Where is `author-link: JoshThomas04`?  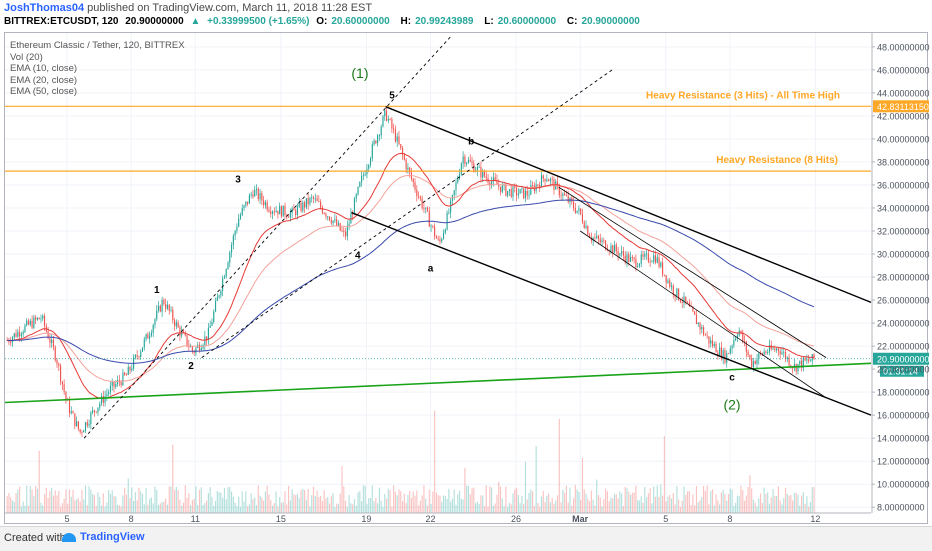 author-link: JoshThomas04 is located at coordinates (44, 8).